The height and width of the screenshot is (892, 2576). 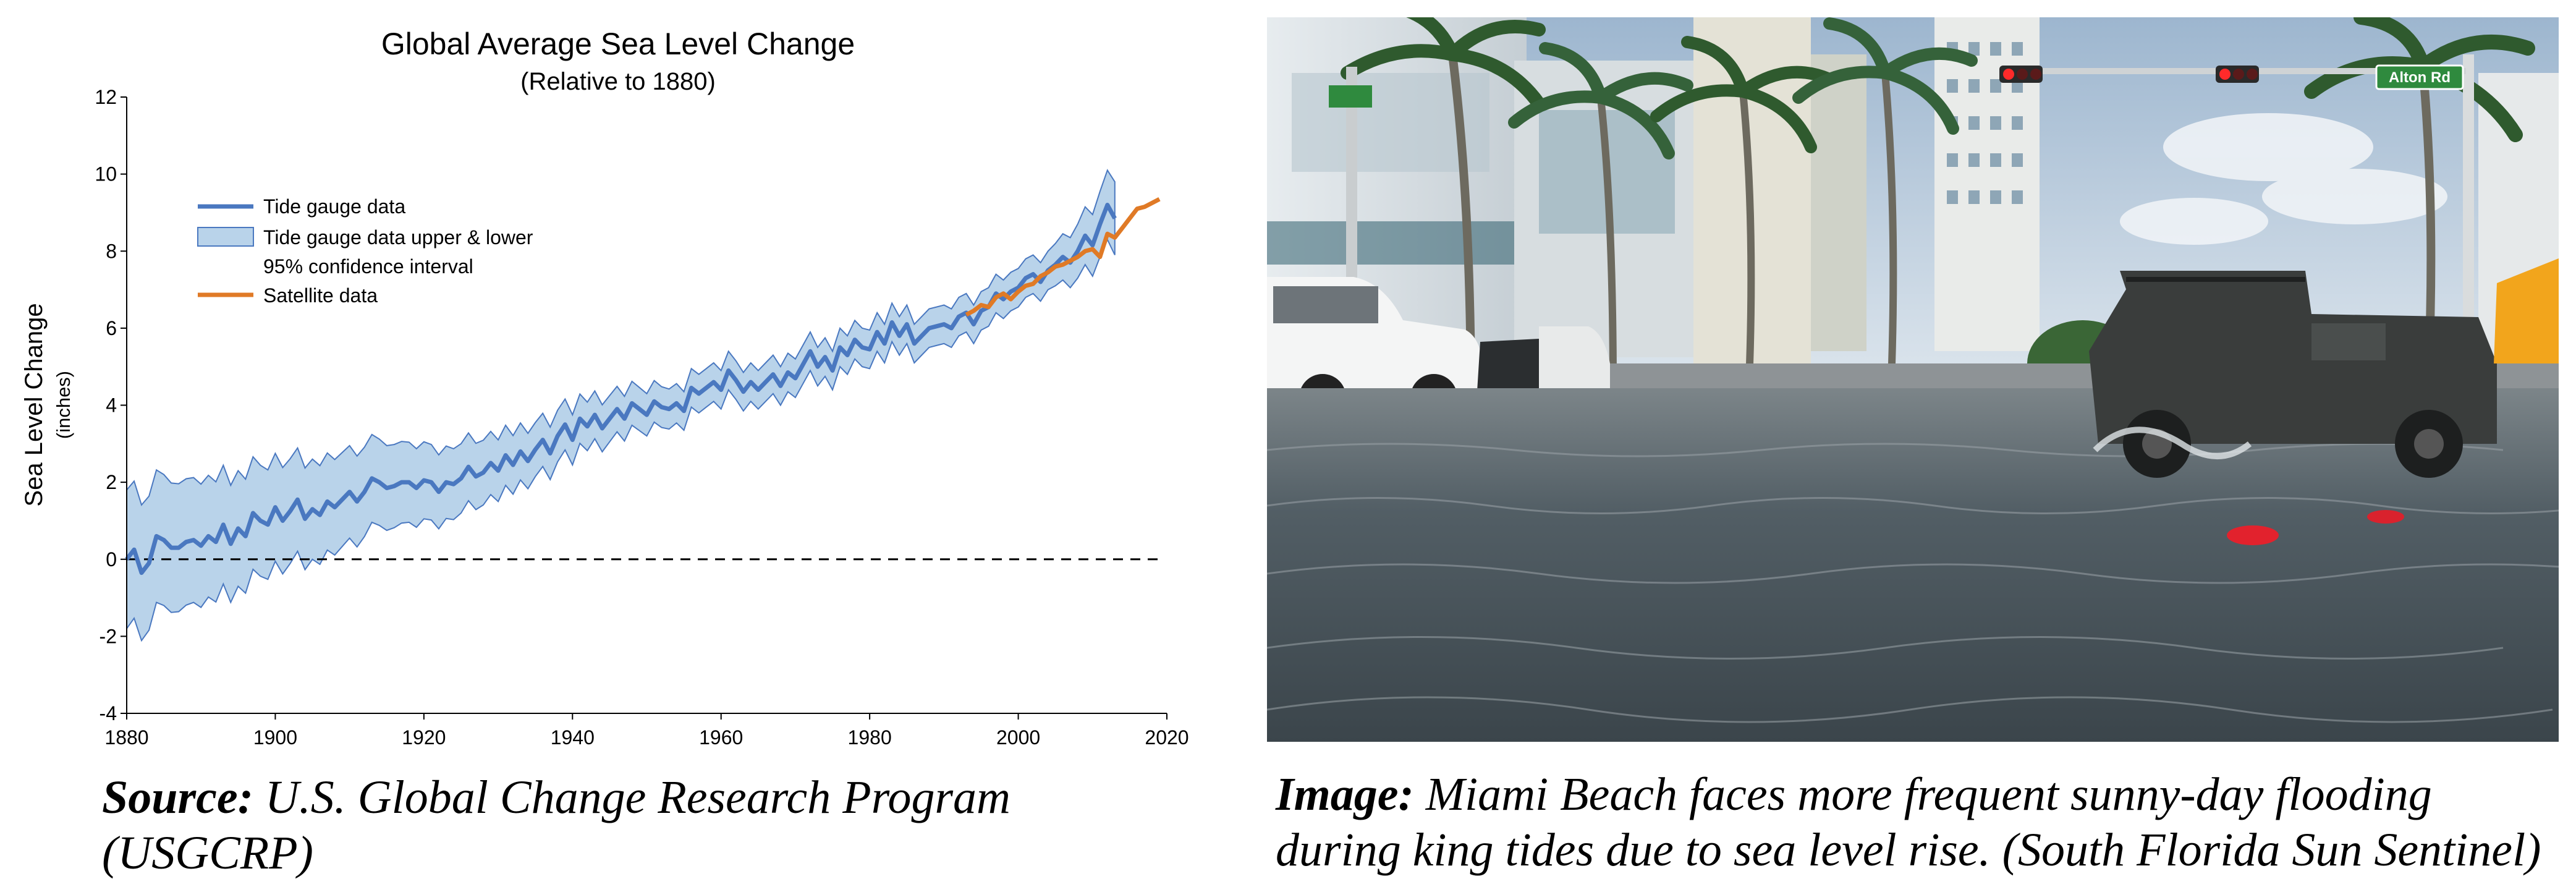 I want to click on legend-label-confidence-band-line1: Tide gauge data upper & lower, so click(x=398, y=237).